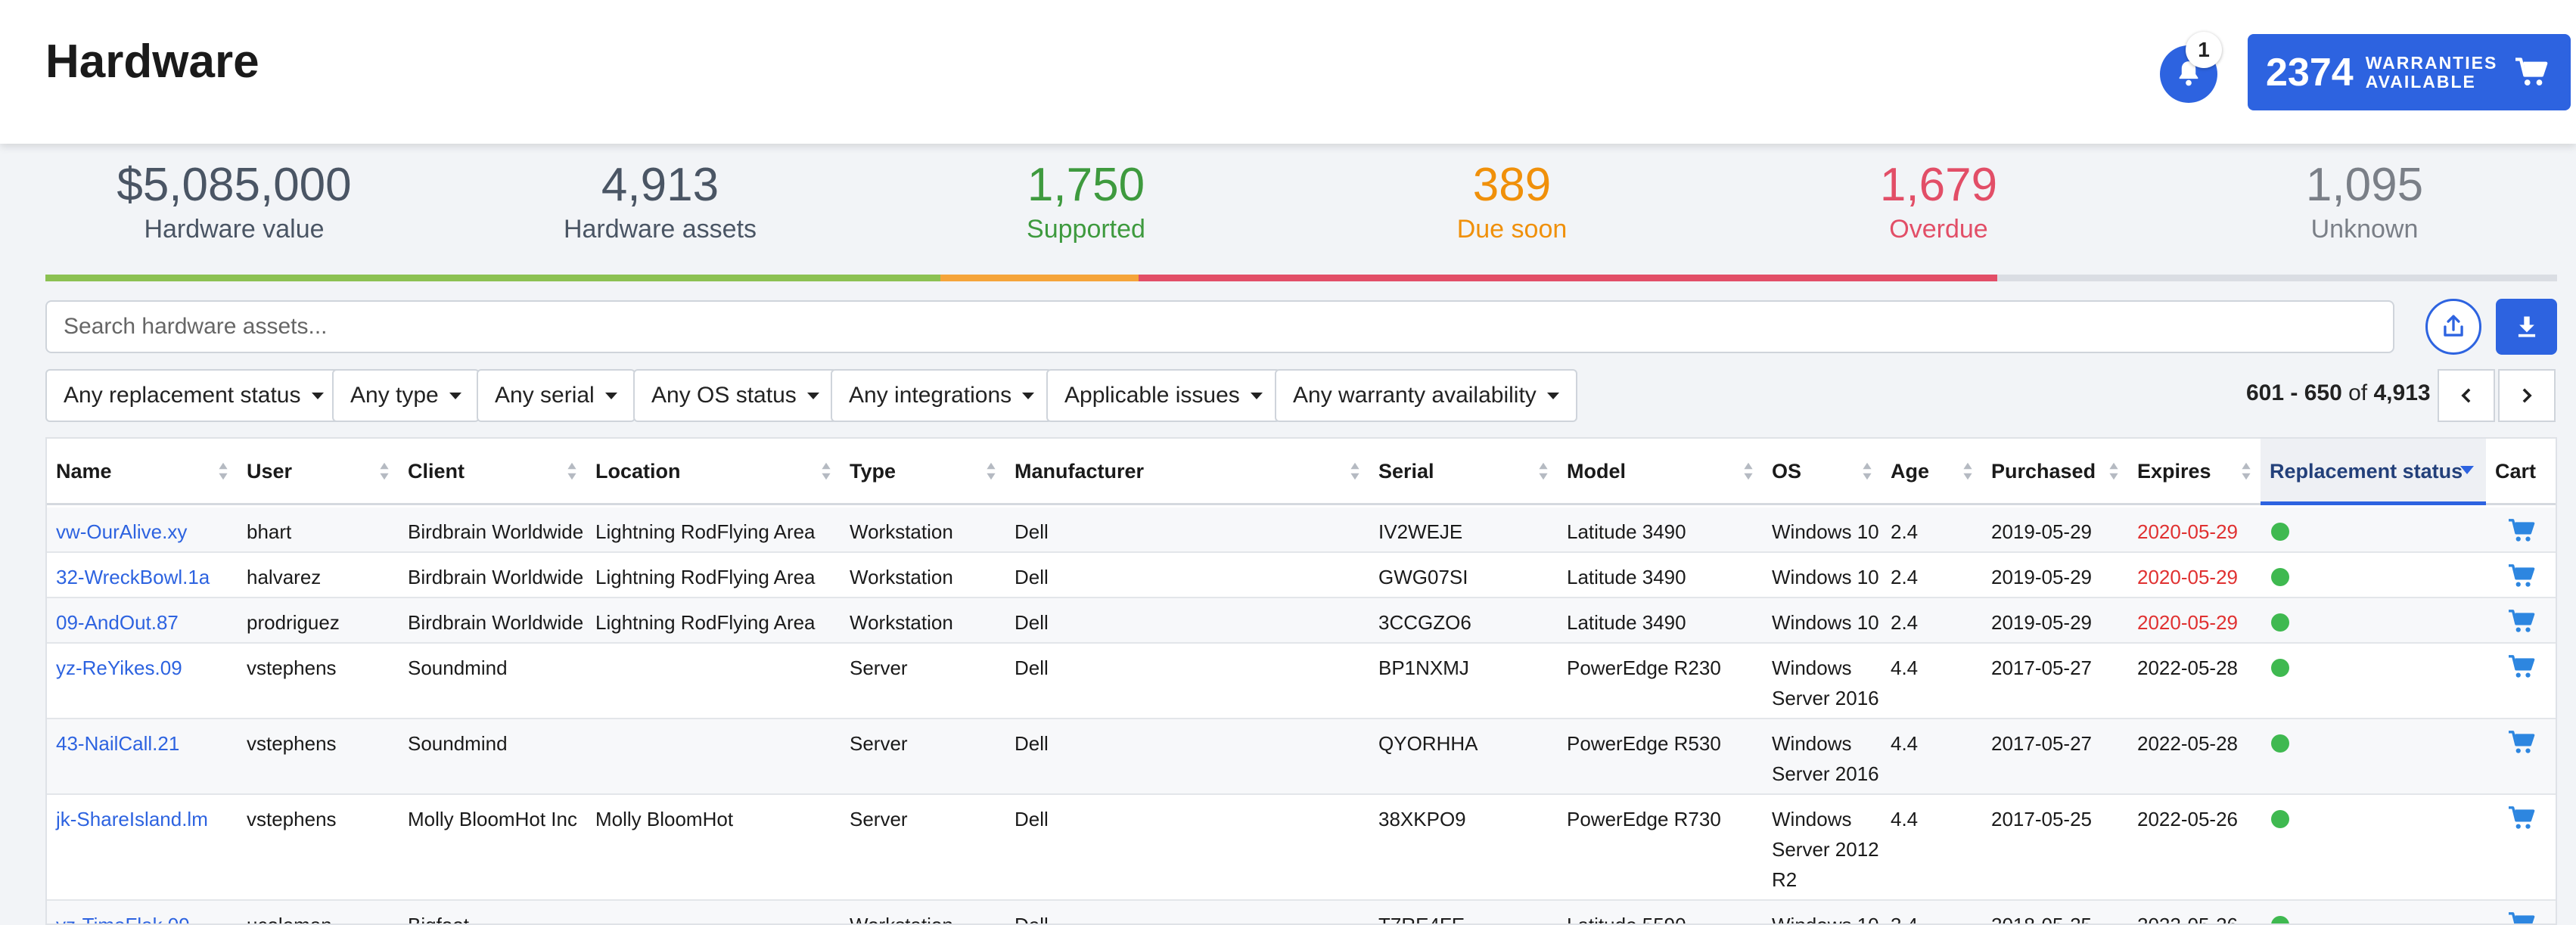 The image size is (2576, 925). What do you see at coordinates (123, 920) in the screenshot?
I see `asset-name-link: yz-TimeFlak.09` at bounding box center [123, 920].